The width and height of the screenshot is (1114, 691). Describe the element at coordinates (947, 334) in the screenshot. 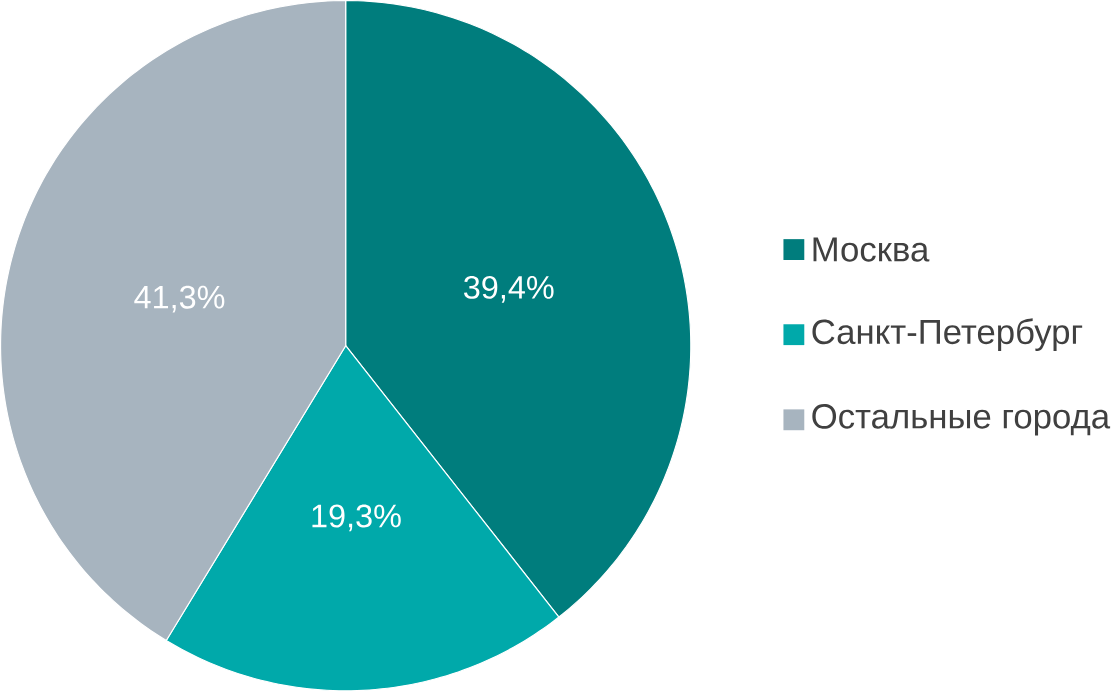

I see `legend-label: Санкт-Петербург` at that location.